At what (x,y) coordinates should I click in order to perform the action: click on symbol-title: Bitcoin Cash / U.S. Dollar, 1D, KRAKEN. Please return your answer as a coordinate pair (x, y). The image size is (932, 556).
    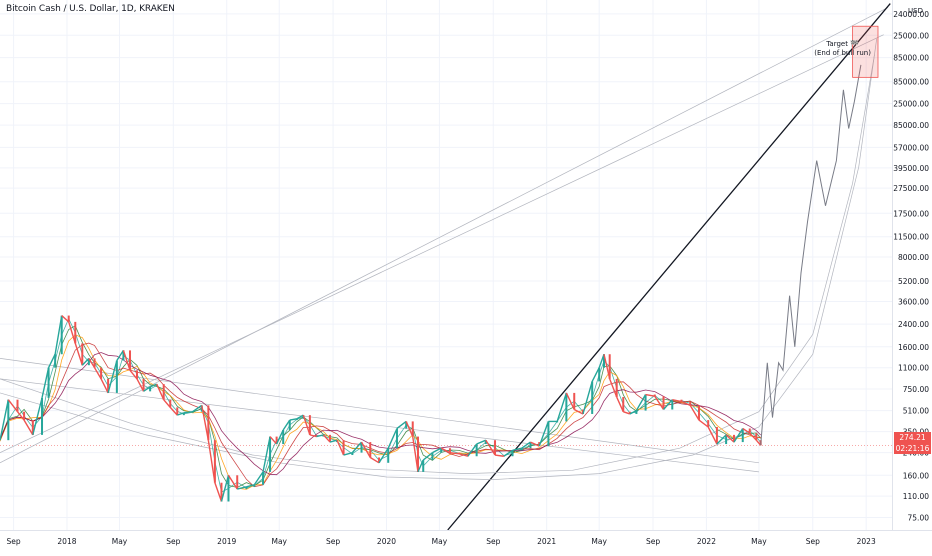
    Looking at the image, I should click on (90, 9).